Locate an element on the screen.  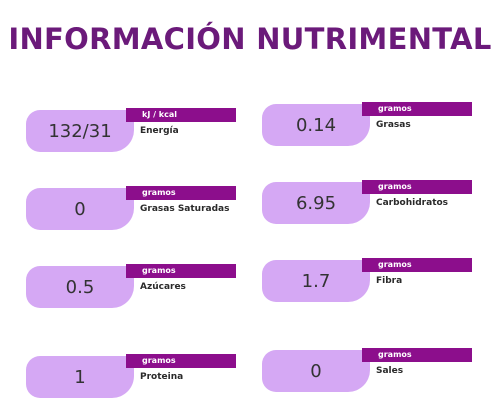
nutrient-card-energia: 132/31 kJ / kcal Energía is located at coordinates (131, 130).